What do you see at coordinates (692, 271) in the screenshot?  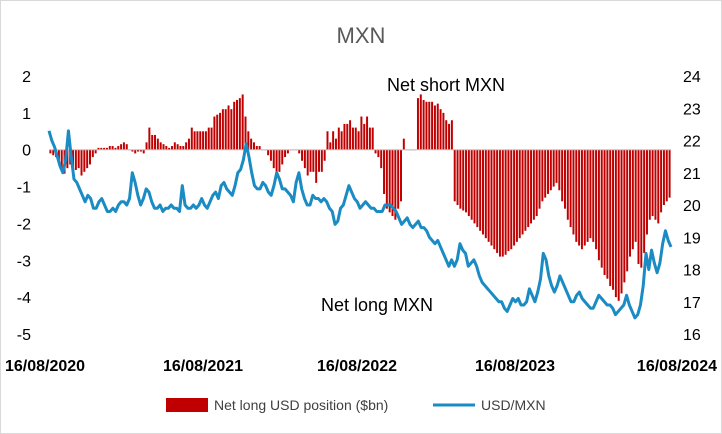 I see `right-tick-label: 18` at bounding box center [692, 271].